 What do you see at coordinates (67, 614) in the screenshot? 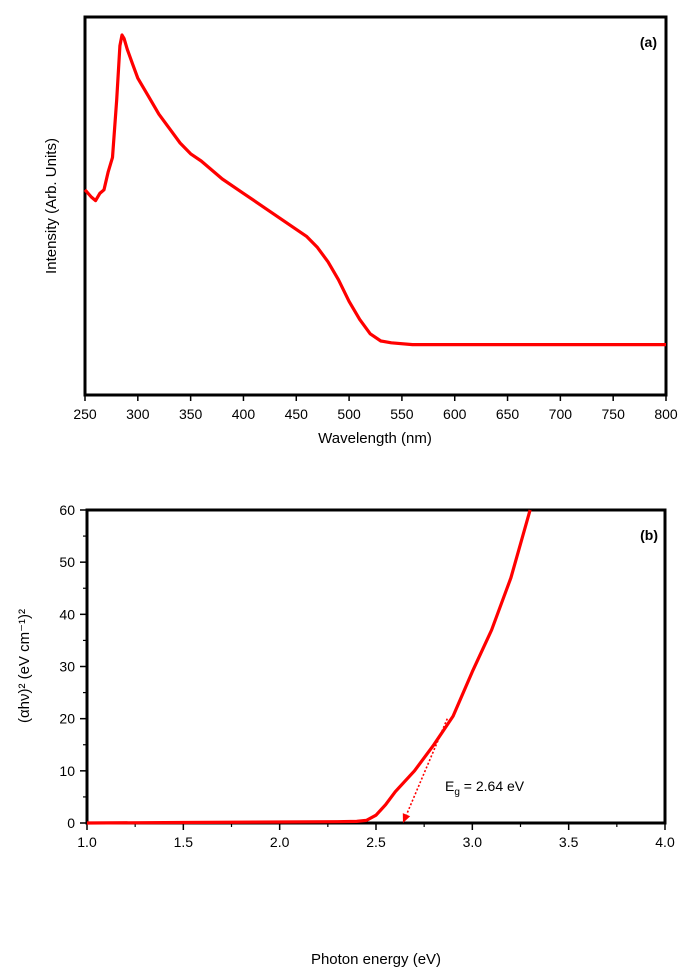
I see `y-tick-label-b: 40` at bounding box center [67, 614].